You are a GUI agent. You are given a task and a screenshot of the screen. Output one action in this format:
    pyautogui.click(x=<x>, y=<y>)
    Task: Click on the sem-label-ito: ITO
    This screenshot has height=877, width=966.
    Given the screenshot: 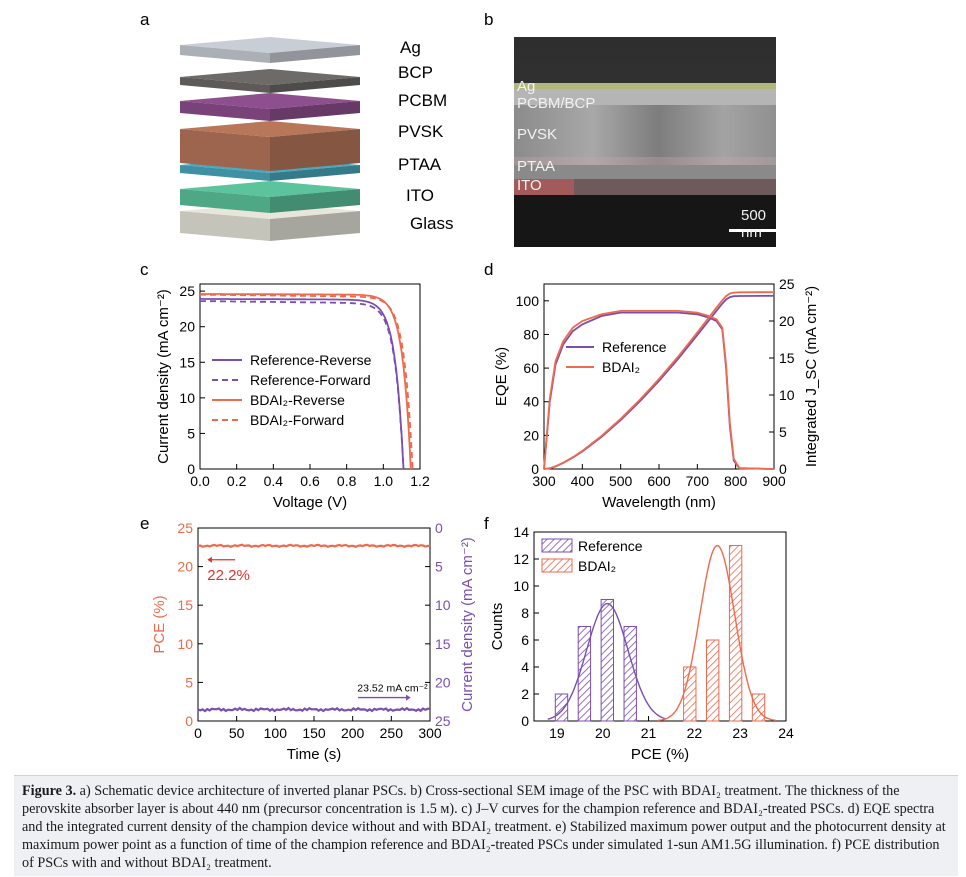 What is the action you would take?
    pyautogui.click(x=529, y=185)
    